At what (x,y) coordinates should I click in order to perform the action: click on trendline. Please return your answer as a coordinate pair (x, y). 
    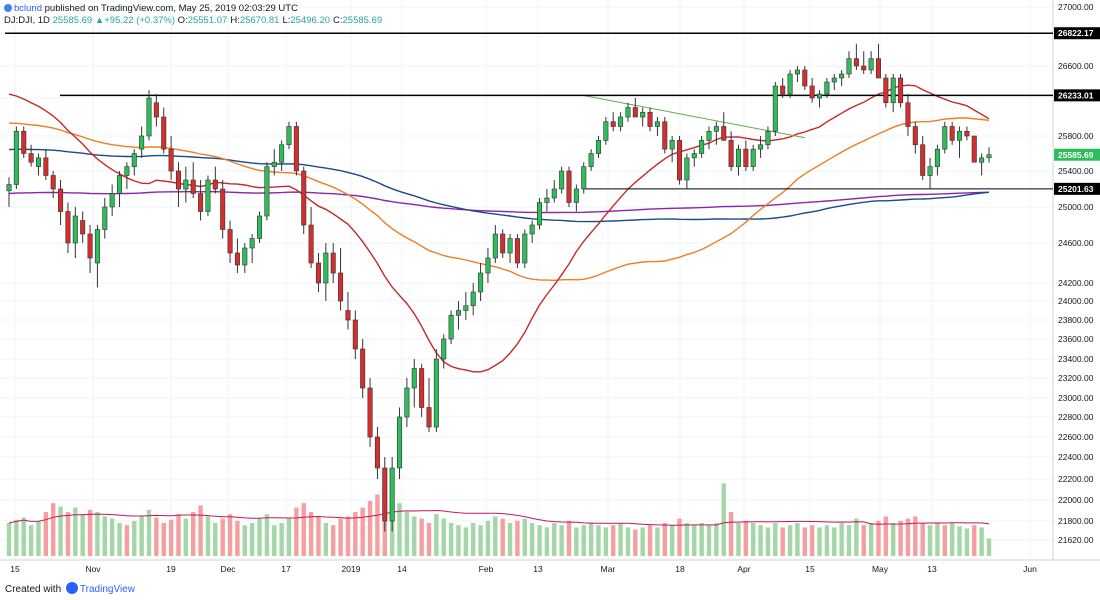
    Looking at the image, I should click on (694, 116).